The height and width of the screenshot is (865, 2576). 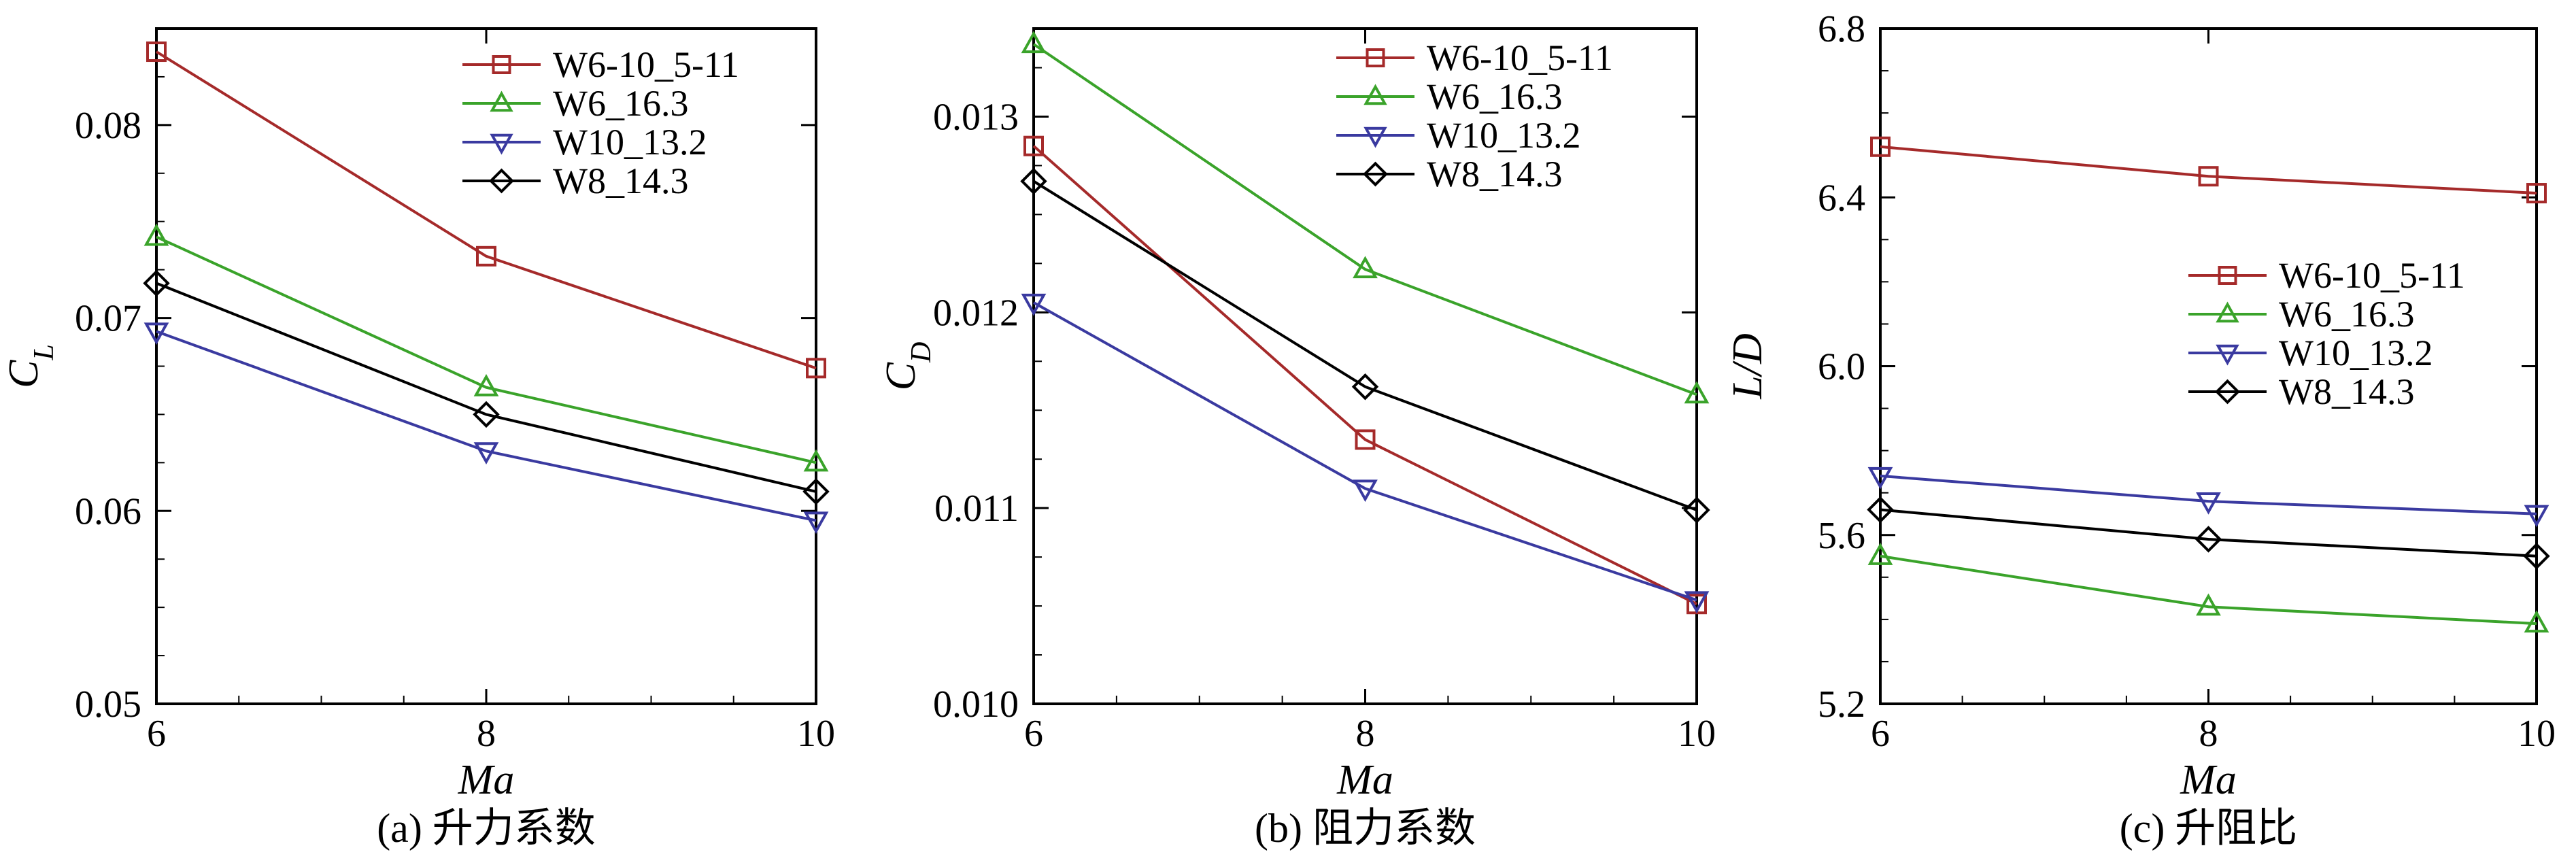 I want to click on panel-caption: (a) 升力系数, so click(x=486, y=828).